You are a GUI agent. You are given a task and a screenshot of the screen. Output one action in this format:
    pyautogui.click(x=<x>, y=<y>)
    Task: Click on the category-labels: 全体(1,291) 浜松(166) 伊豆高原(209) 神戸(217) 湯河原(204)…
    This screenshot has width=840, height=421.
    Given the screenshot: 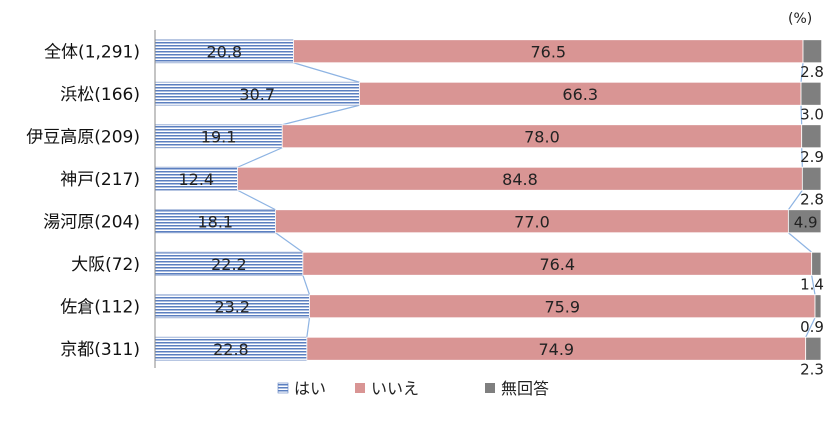 What is the action you would take?
    pyautogui.click(x=83, y=201)
    